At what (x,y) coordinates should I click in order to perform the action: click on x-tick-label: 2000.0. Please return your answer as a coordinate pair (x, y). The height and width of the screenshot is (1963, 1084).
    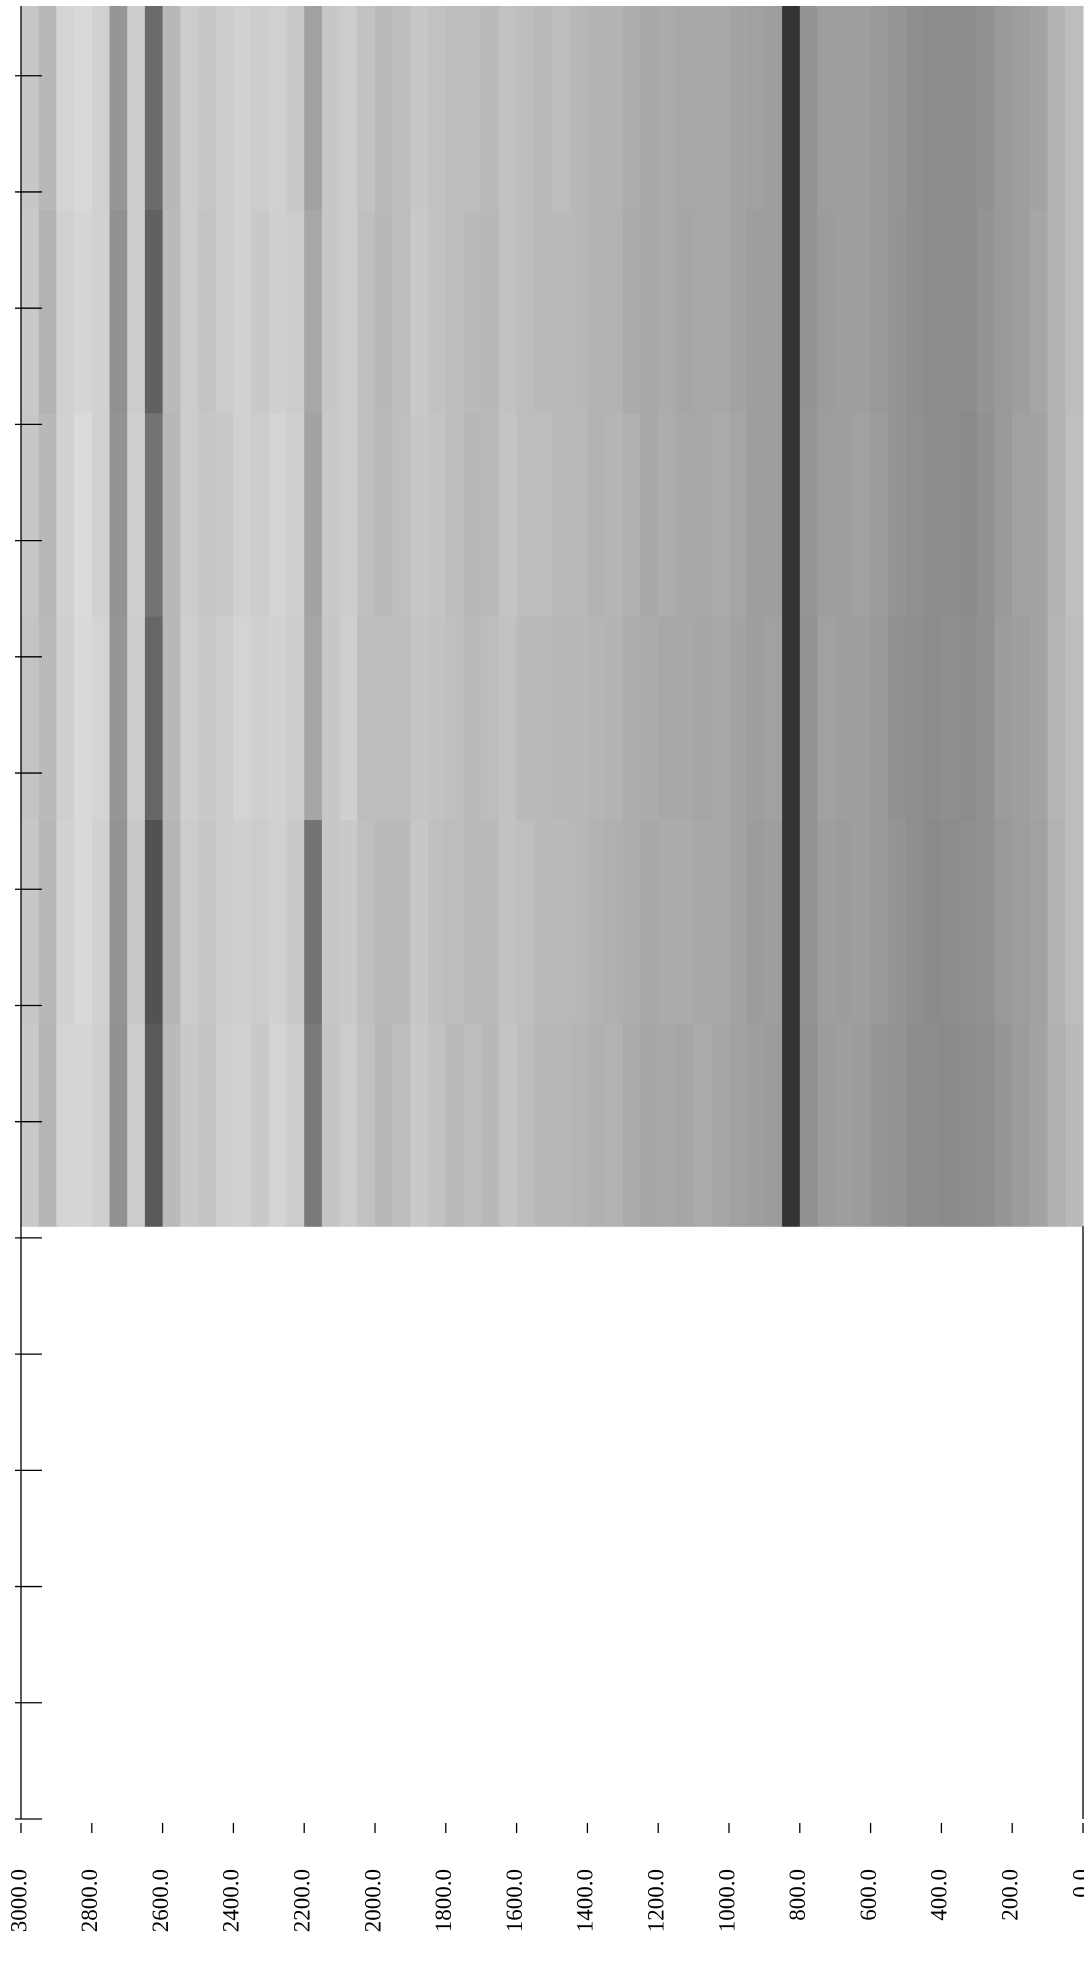
    Looking at the image, I should click on (372, 1900).